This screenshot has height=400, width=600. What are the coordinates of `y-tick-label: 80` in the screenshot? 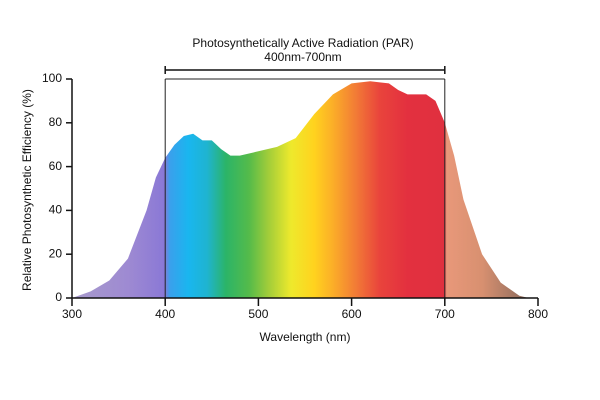 It's located at (56, 122).